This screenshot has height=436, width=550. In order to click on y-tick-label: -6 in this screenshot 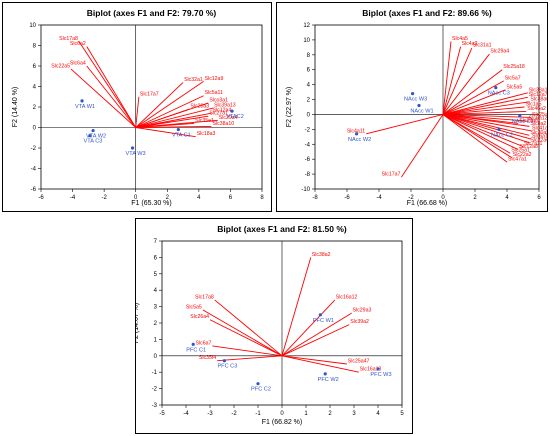, I will do `click(34, 190)`.